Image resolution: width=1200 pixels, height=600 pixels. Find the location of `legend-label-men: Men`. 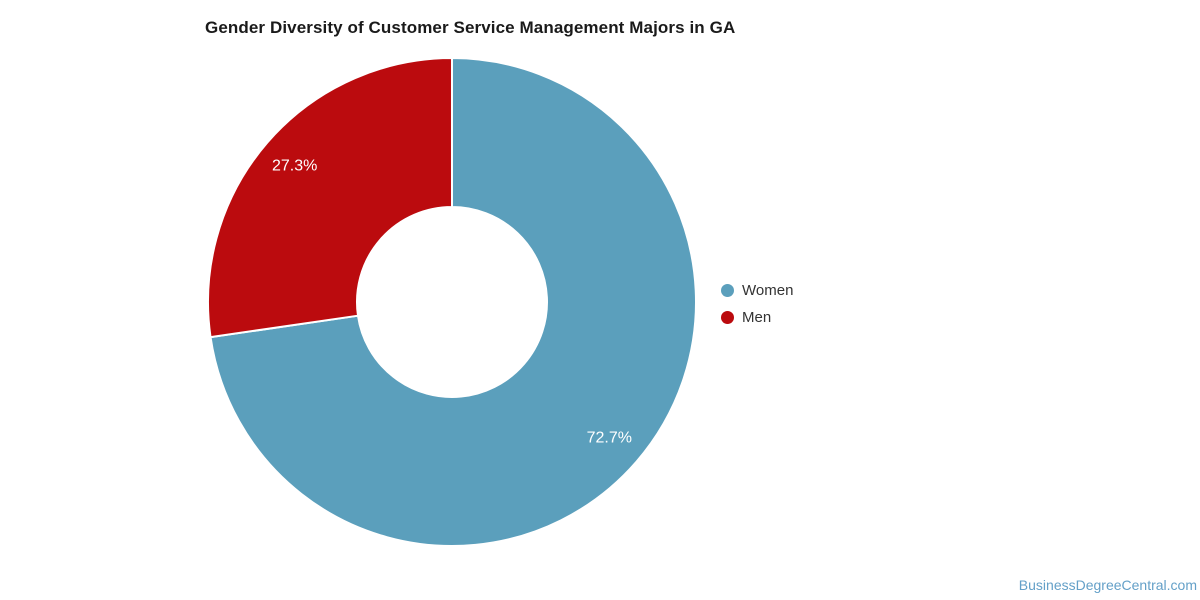

legend-label-men: Men is located at coordinates (757, 317).